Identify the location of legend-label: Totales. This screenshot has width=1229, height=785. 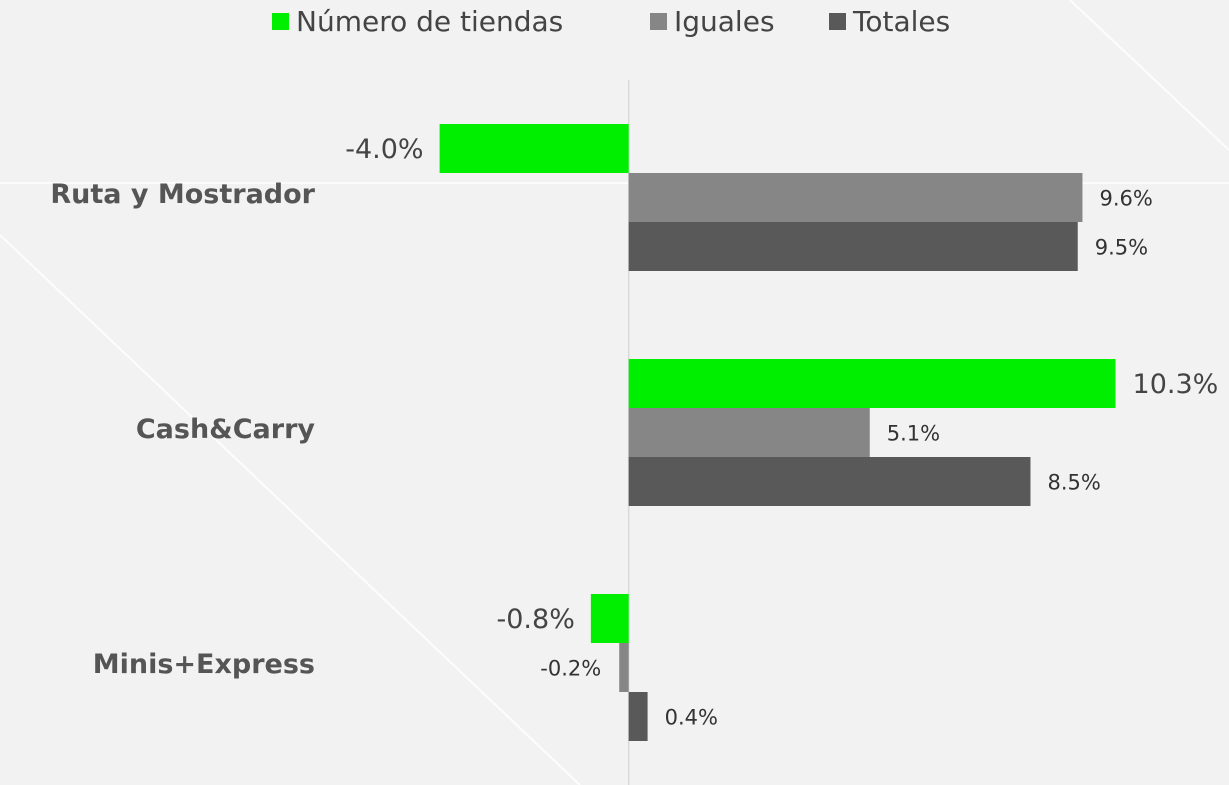
(901, 21).